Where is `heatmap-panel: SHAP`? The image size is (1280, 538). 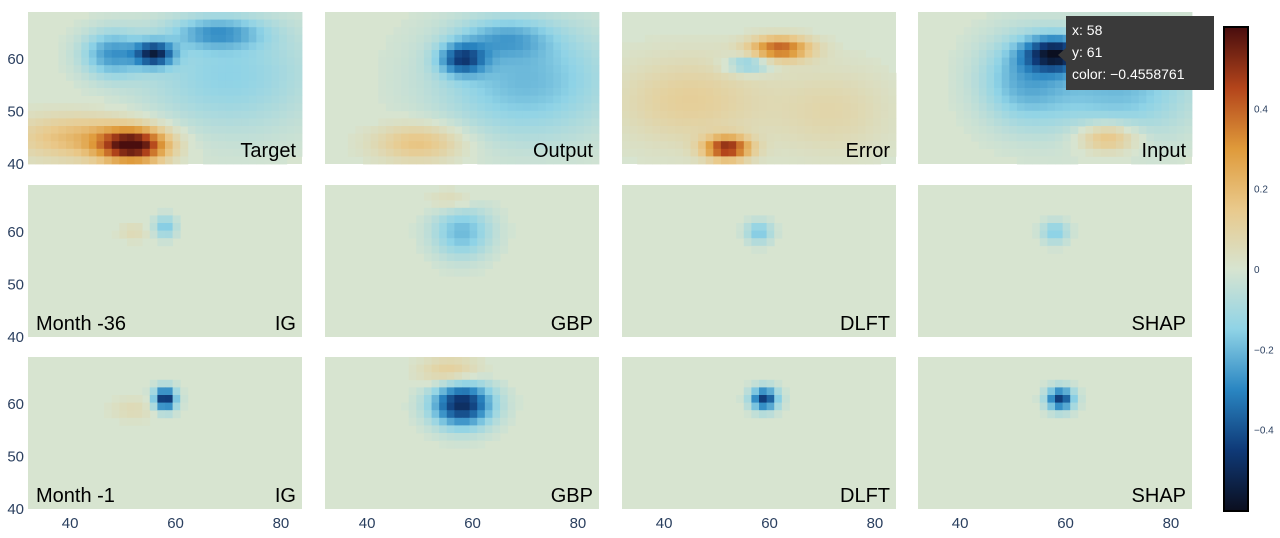
heatmap-panel: SHAP is located at coordinates (1055, 433).